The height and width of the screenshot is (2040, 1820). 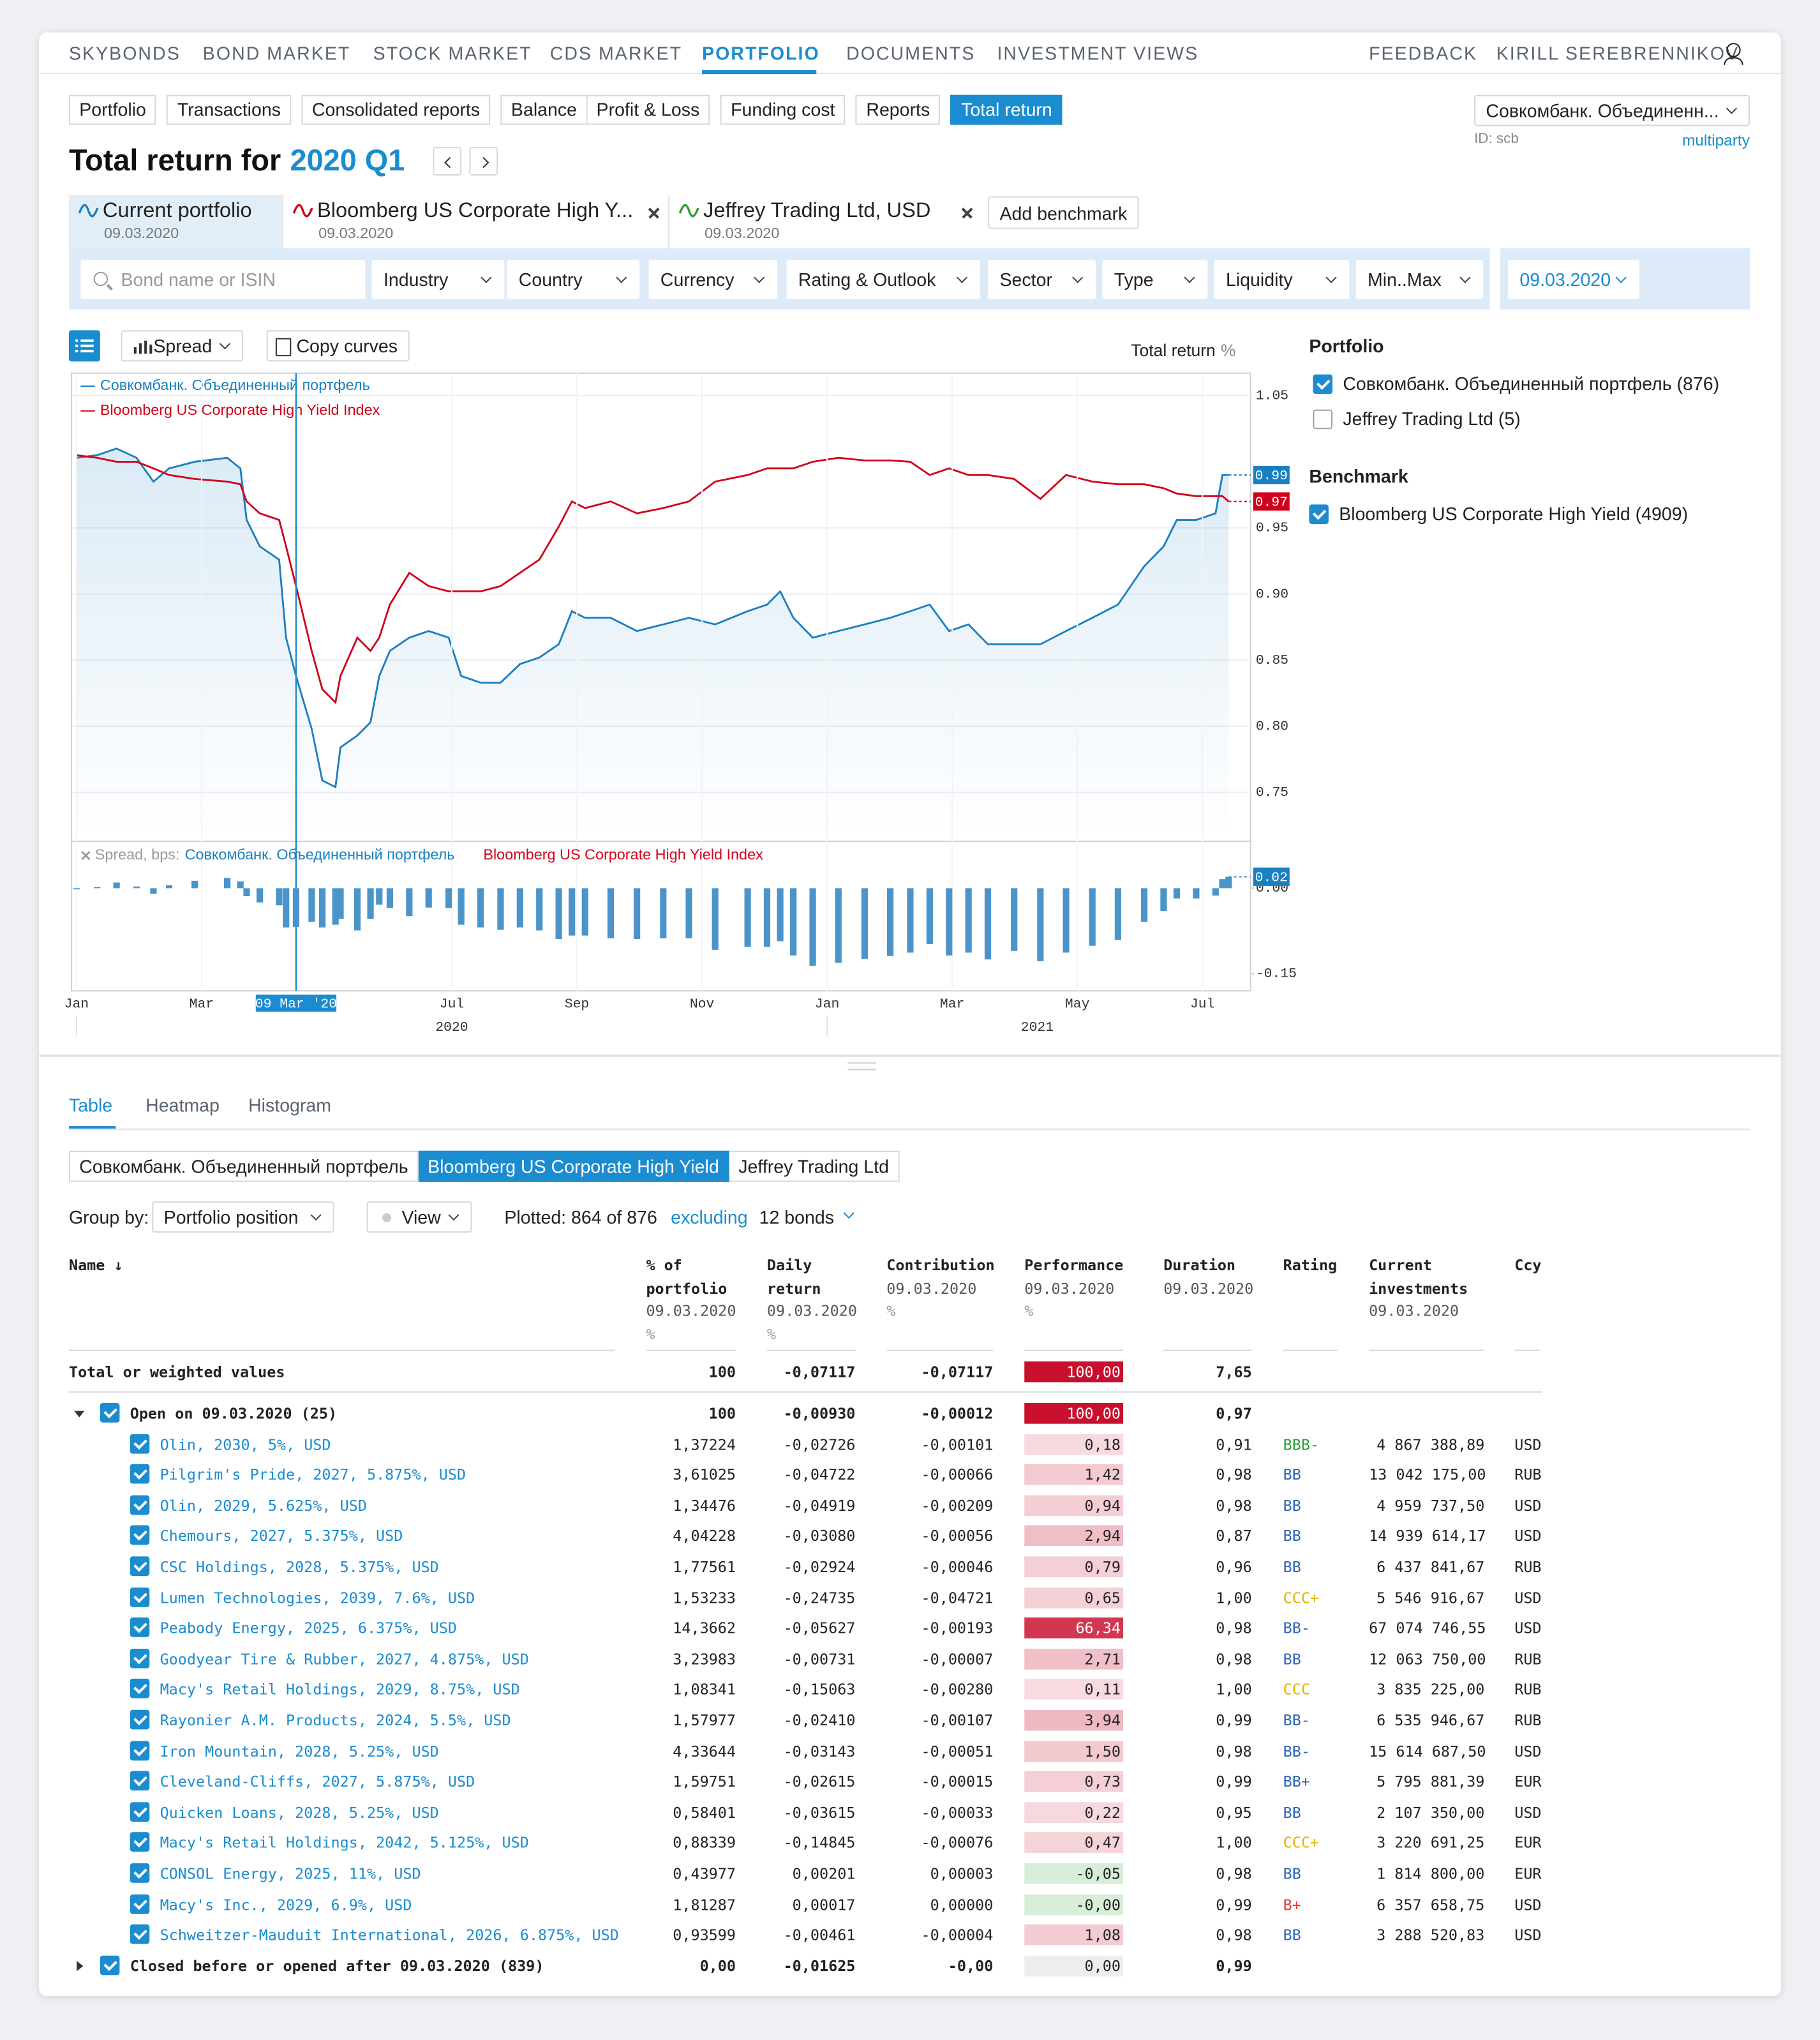 What do you see at coordinates (137, 855) in the screenshot?
I see `legend-label: Spread, bps:` at bounding box center [137, 855].